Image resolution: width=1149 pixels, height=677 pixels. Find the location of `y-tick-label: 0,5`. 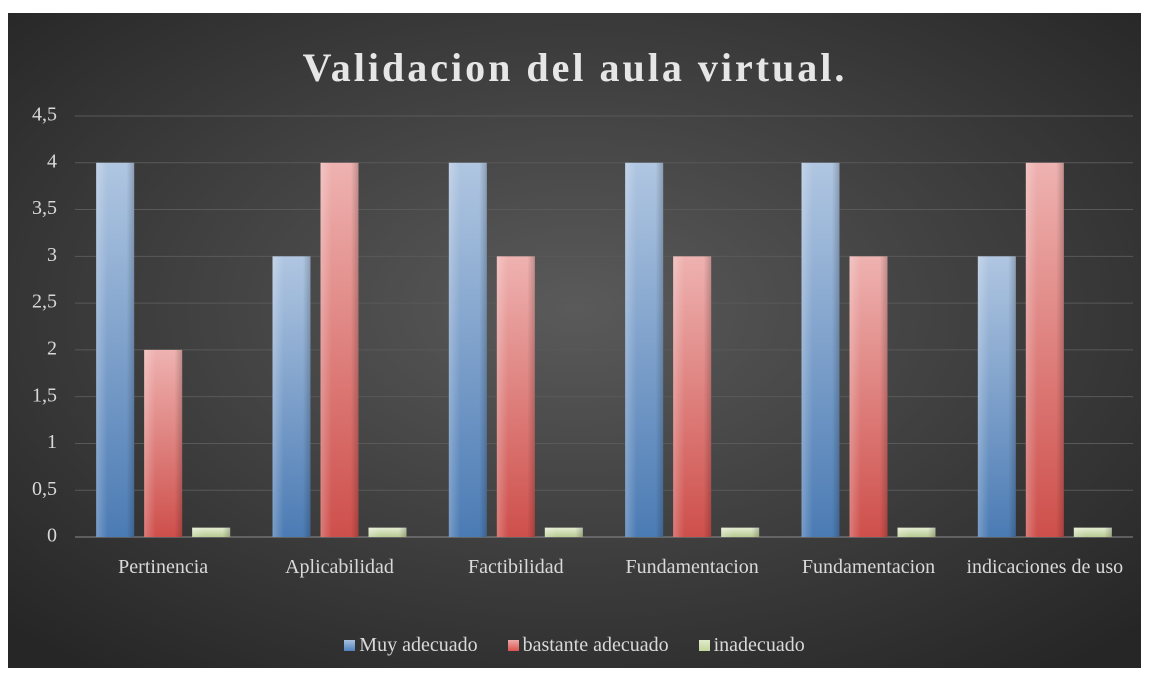

y-tick-label: 0,5 is located at coordinates (44, 489).